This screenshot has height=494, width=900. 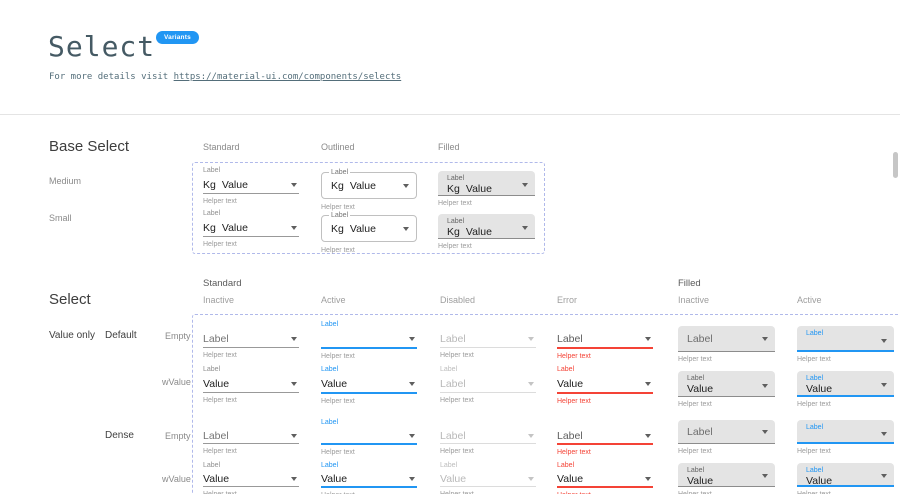 I want to click on select-dense-filled-inactive-wvalue: Label Value Helper text, so click(x=726, y=478).